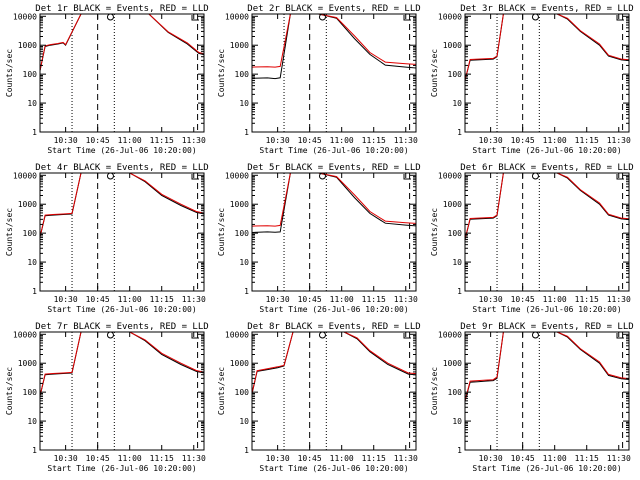  What do you see at coordinates (546, 9) in the screenshot?
I see `panel-title: Det 3r BLACK = Events, RED = LLD` at bounding box center [546, 9].